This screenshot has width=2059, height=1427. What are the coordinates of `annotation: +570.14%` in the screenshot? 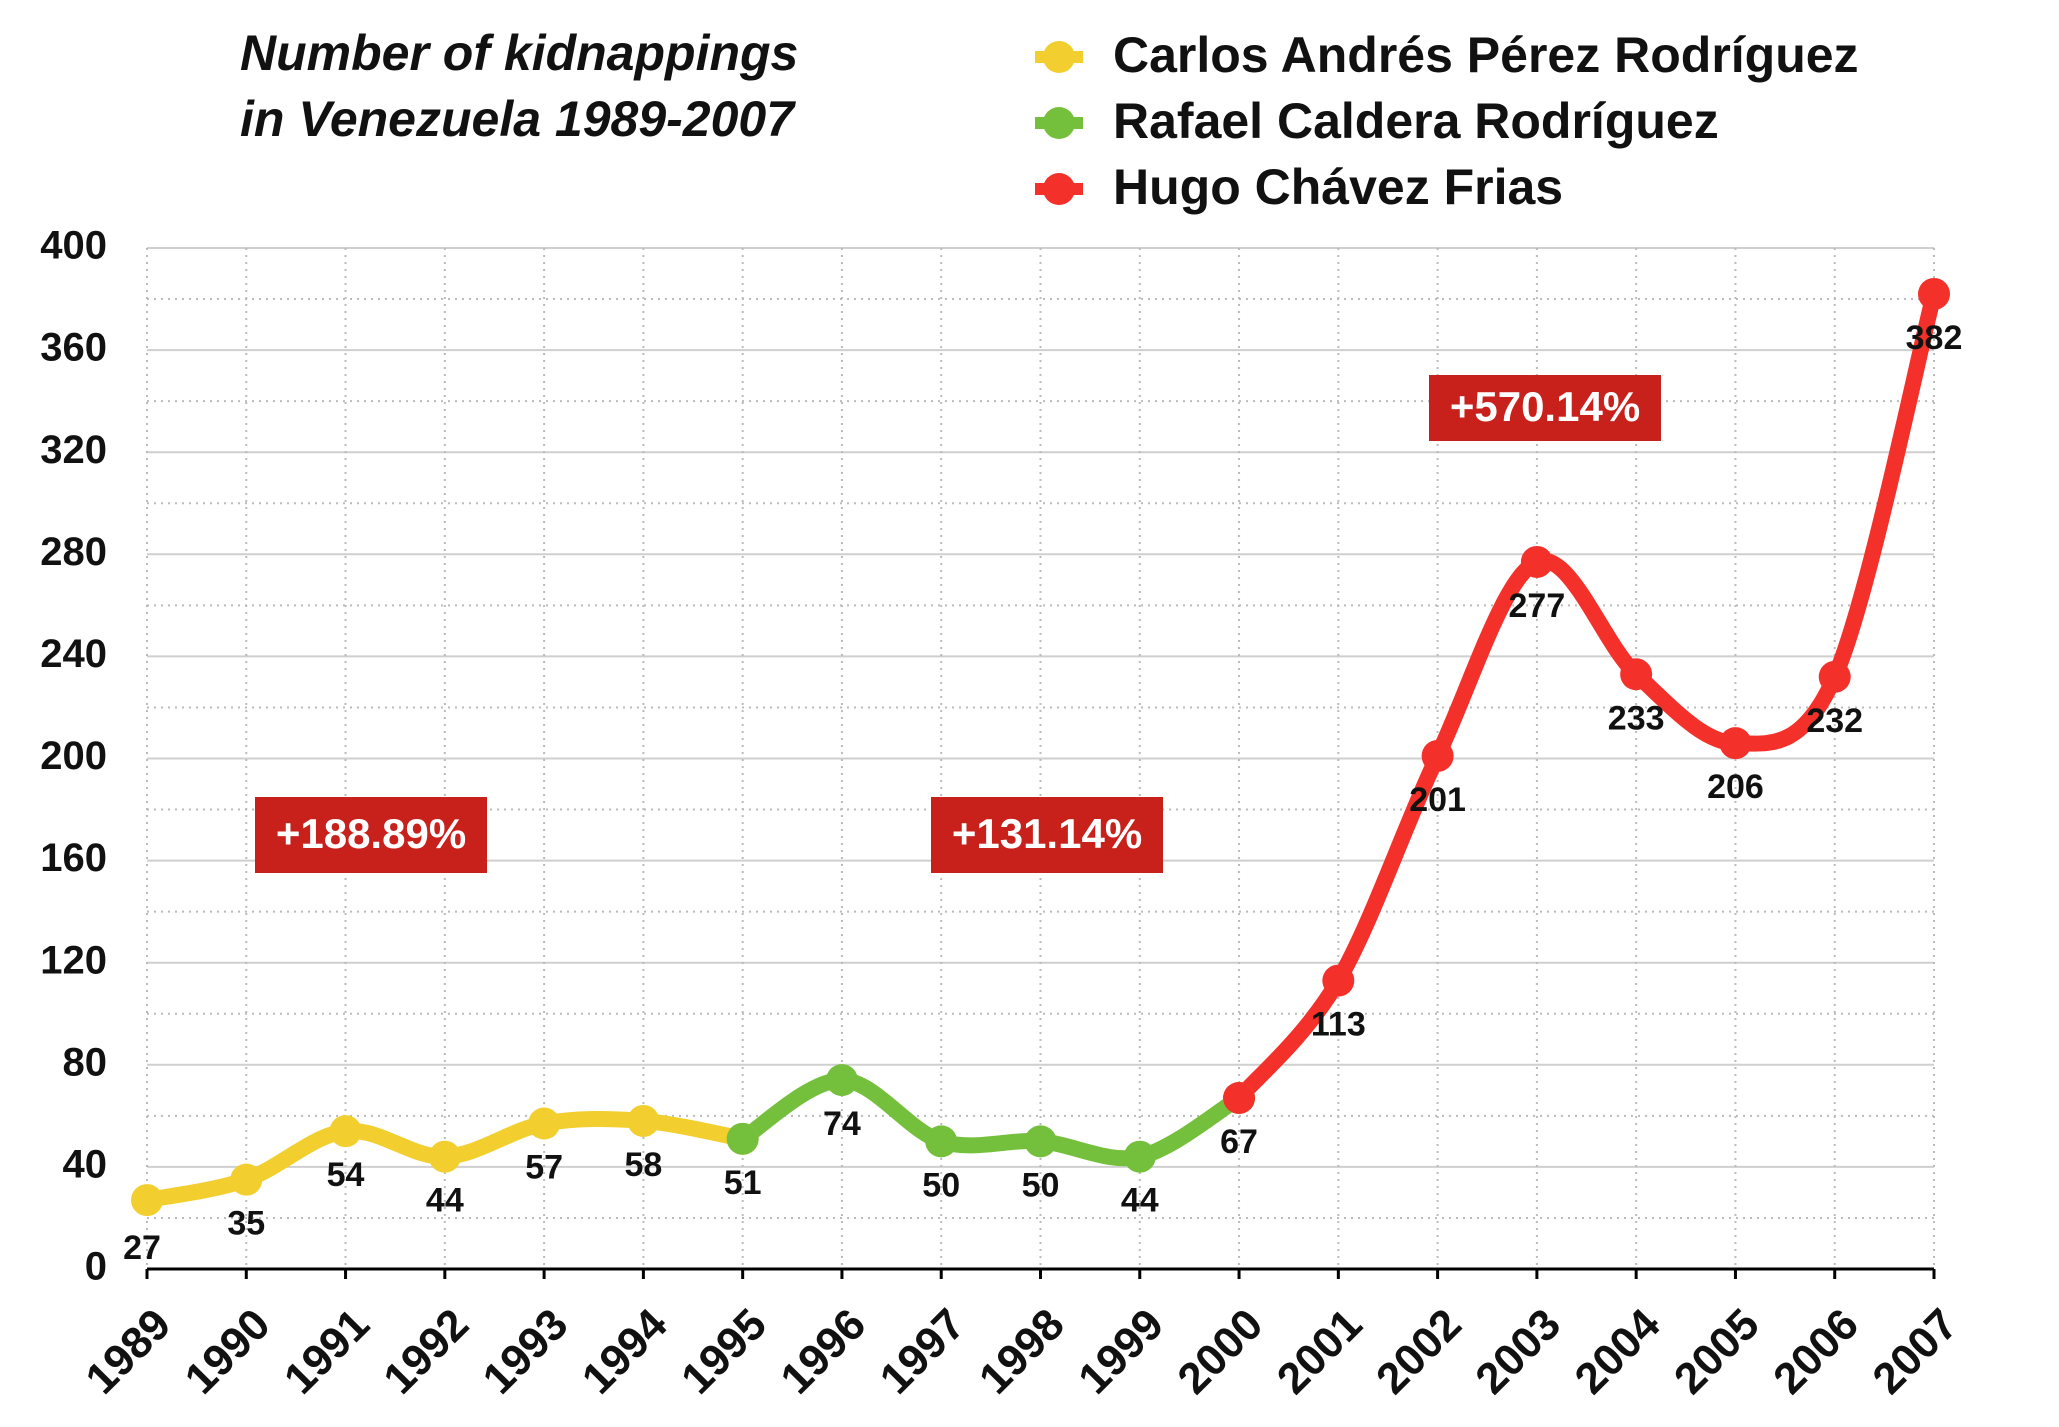 It's located at (1545, 406).